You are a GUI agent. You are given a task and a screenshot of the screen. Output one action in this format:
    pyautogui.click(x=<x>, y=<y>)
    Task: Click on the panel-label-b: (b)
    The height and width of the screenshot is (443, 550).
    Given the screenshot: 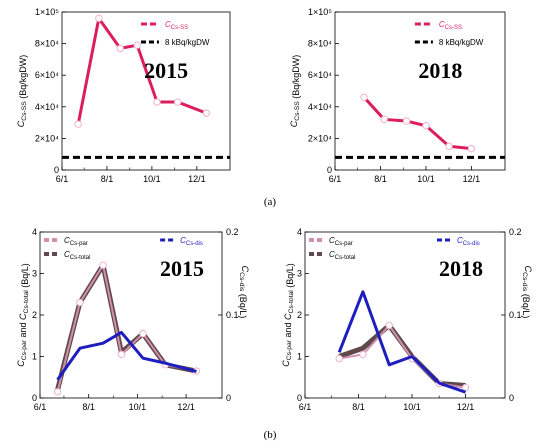 What is the action you would take?
    pyautogui.click(x=270, y=435)
    